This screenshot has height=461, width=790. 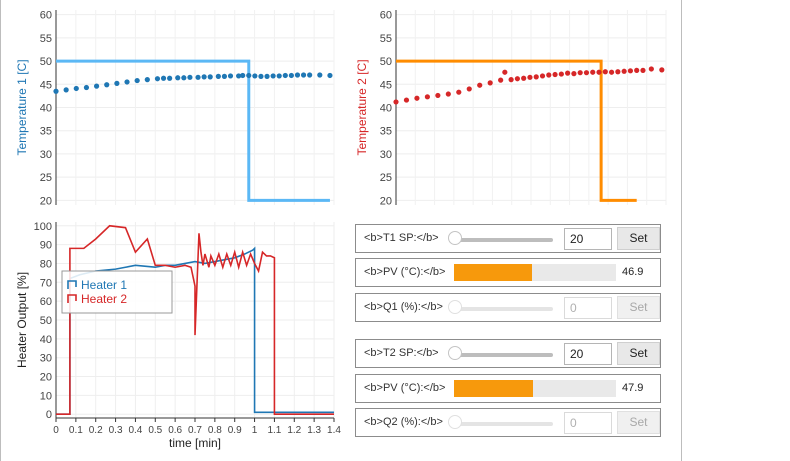 What do you see at coordinates (193, 130) in the screenshot?
I see `setpoint-line` at bounding box center [193, 130].